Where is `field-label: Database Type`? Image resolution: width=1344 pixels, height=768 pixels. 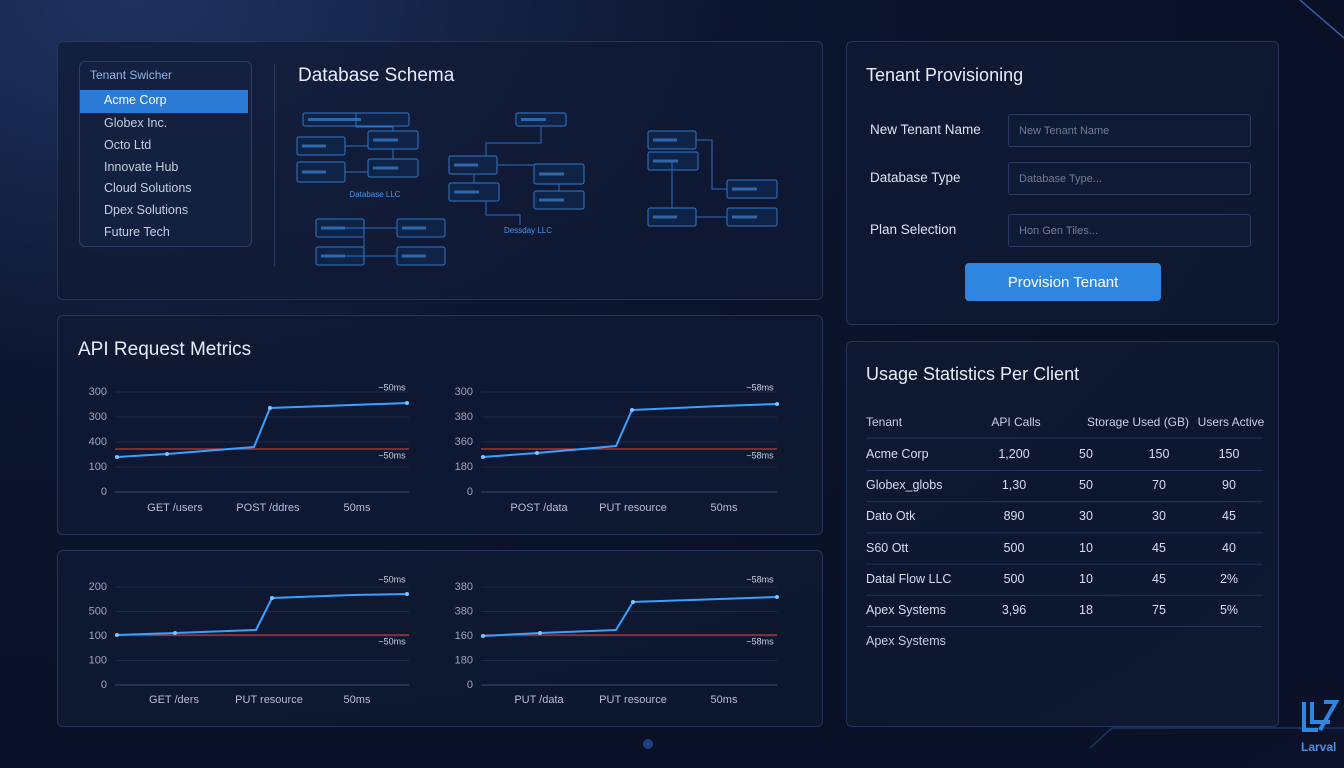 field-label: Database Type is located at coordinates (915, 177).